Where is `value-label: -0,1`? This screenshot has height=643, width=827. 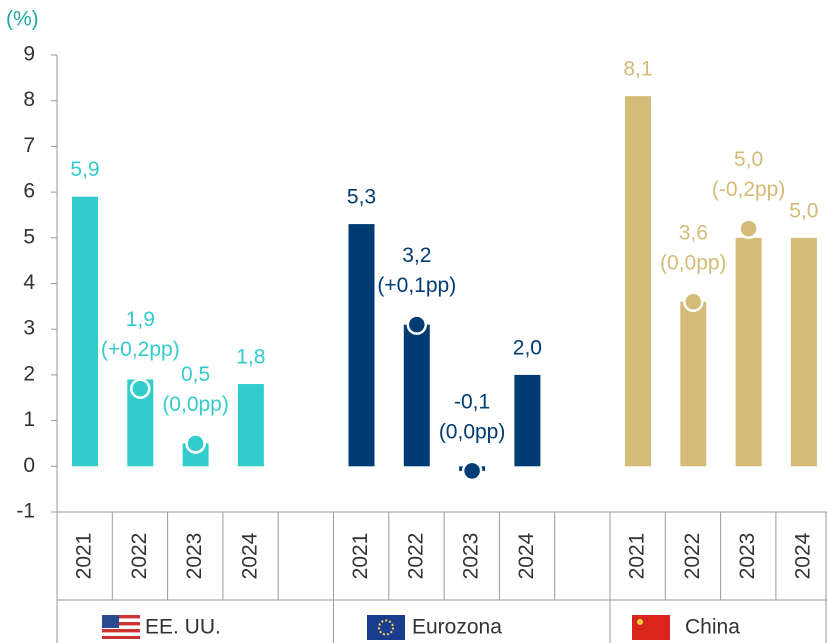
value-label: -0,1 is located at coordinates (472, 401).